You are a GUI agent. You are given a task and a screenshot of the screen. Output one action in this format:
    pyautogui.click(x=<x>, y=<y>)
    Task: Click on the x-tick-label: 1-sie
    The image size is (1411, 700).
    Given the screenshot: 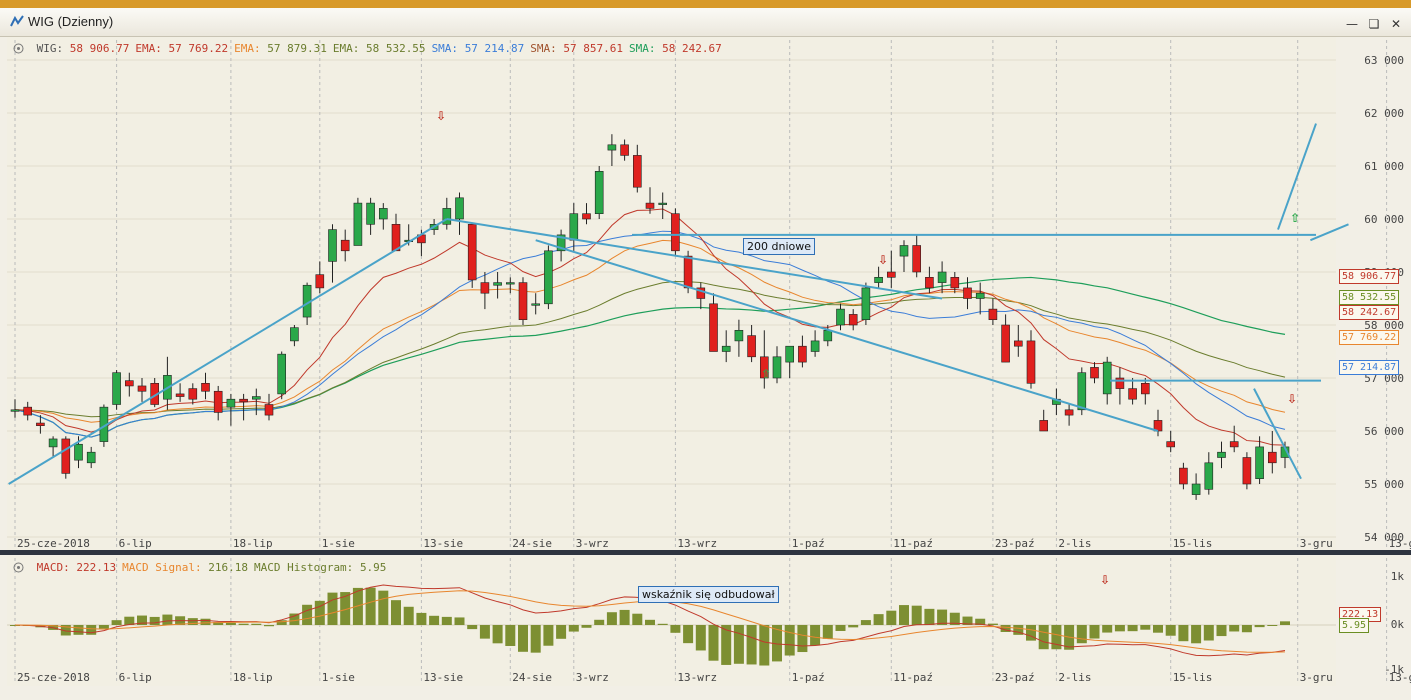 What is the action you would take?
    pyautogui.click(x=338, y=677)
    